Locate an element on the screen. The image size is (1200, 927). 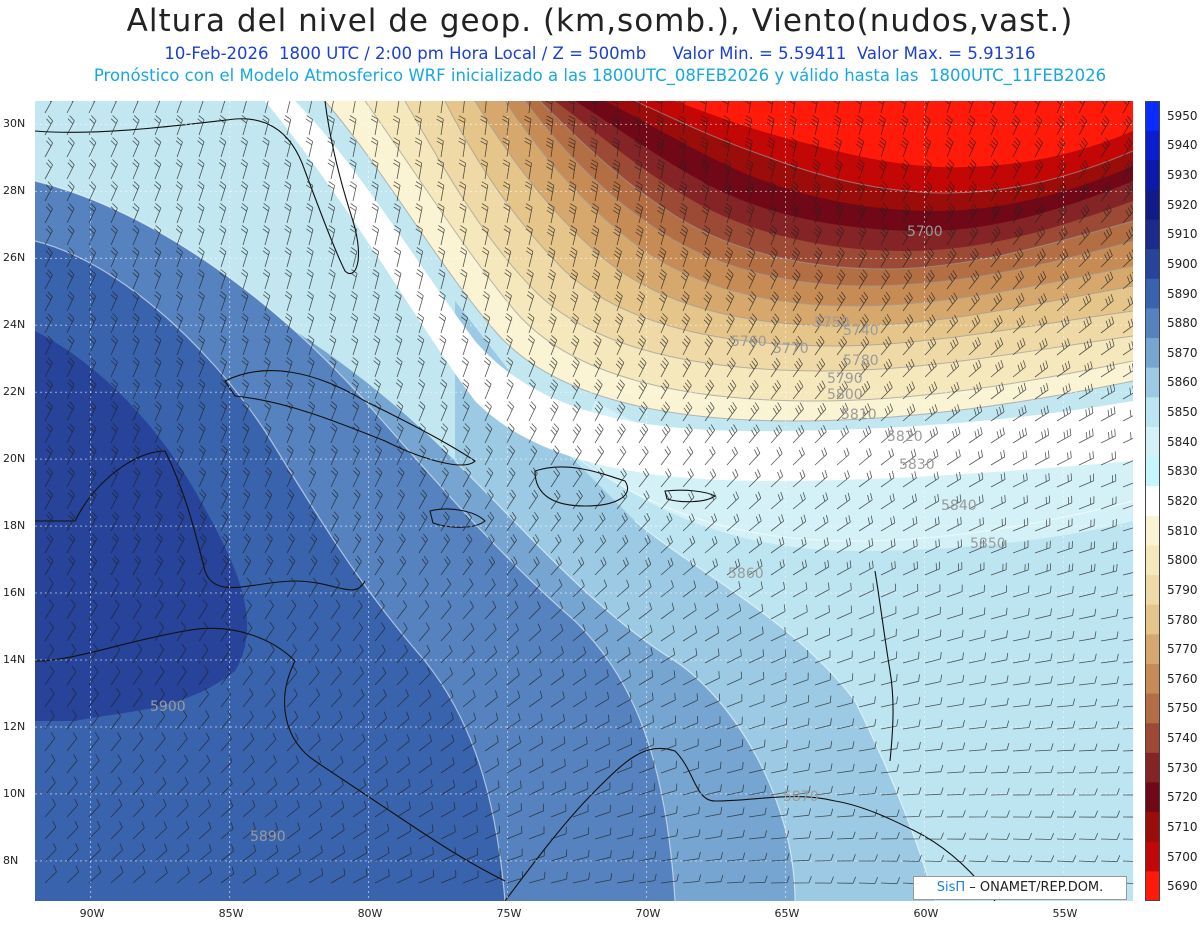
lat-tick-label: 16N is located at coordinates (14, 593).